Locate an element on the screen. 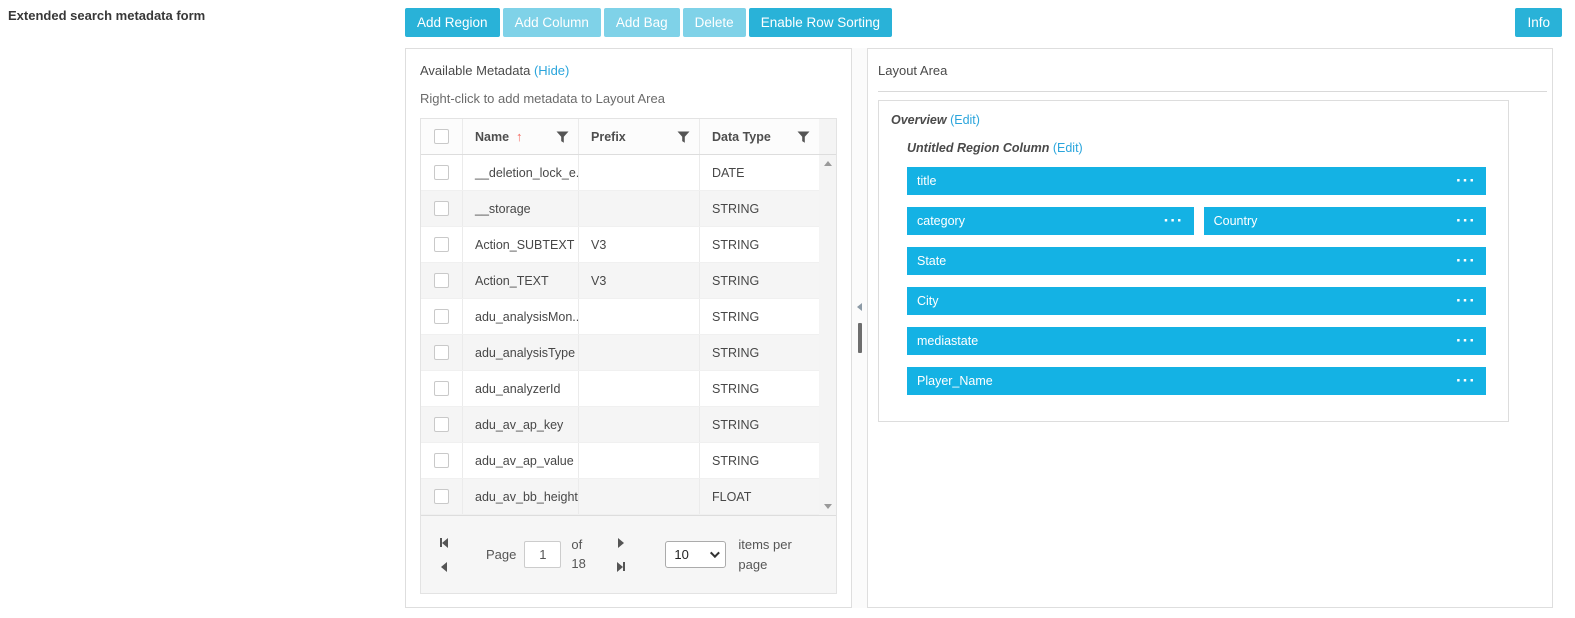 Image resolution: width=1575 pixels, height=618 pixels. layout-item-label: Player_Name is located at coordinates (955, 381).